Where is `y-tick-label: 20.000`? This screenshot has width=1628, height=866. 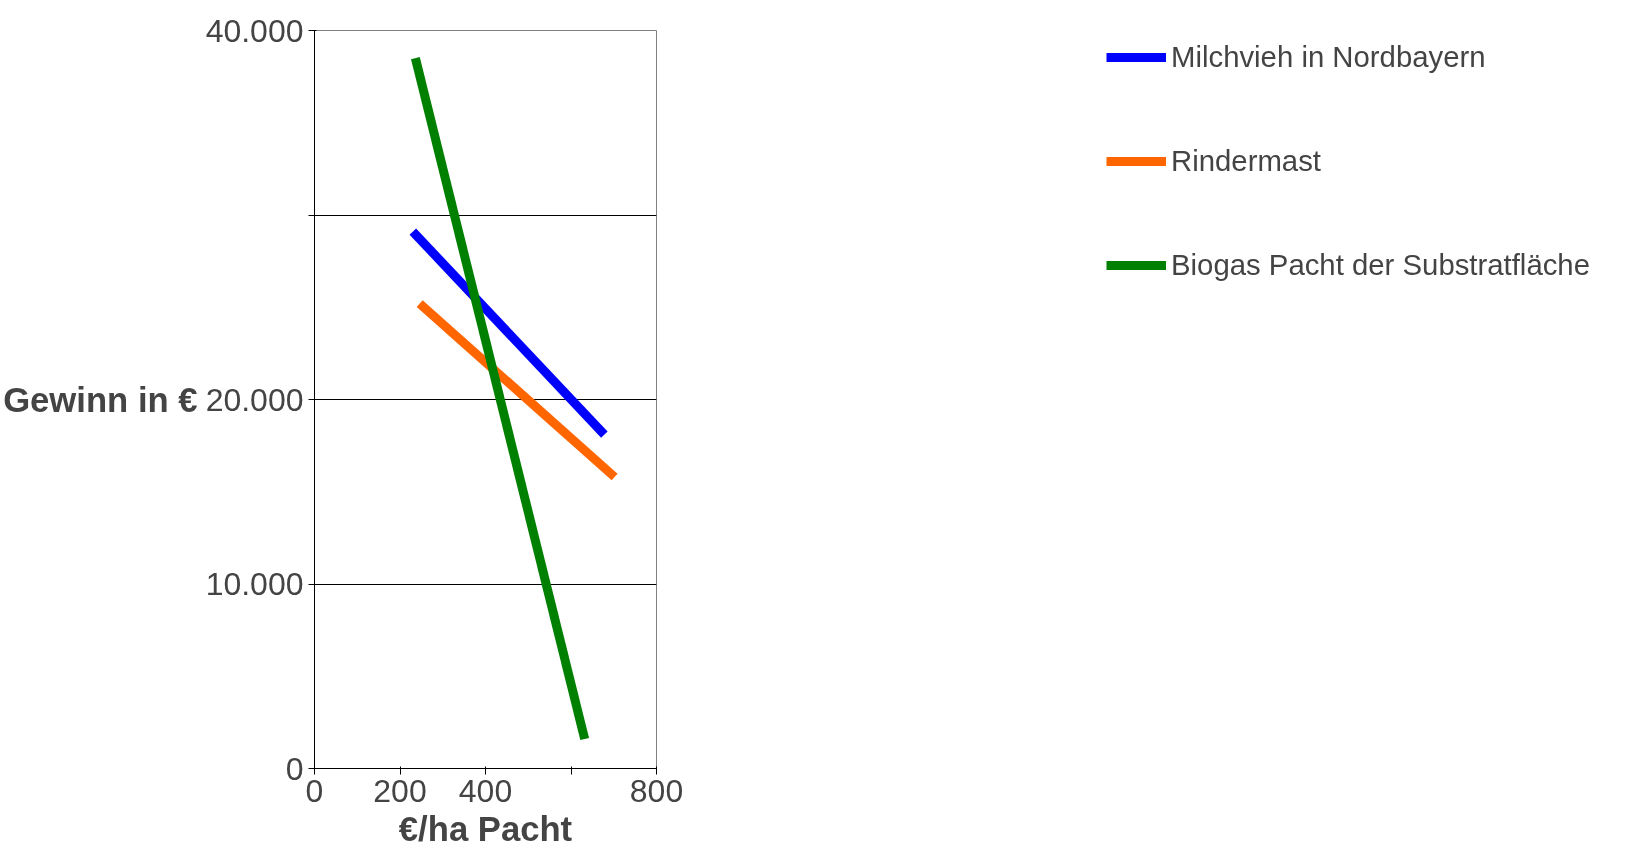 y-tick-label: 20.000 is located at coordinates (254, 399).